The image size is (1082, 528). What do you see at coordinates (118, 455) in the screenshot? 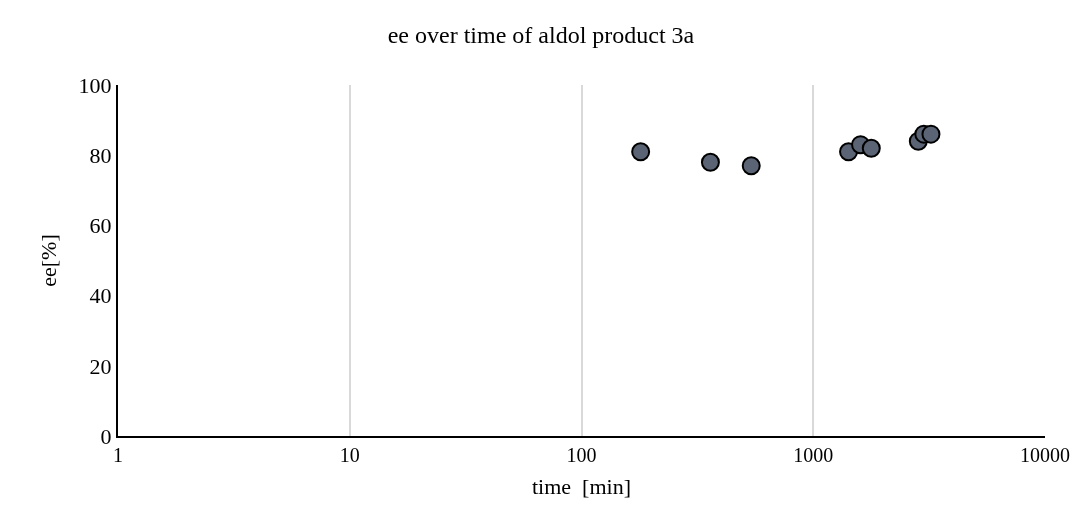
I see `x-tick-label: 1` at bounding box center [118, 455].